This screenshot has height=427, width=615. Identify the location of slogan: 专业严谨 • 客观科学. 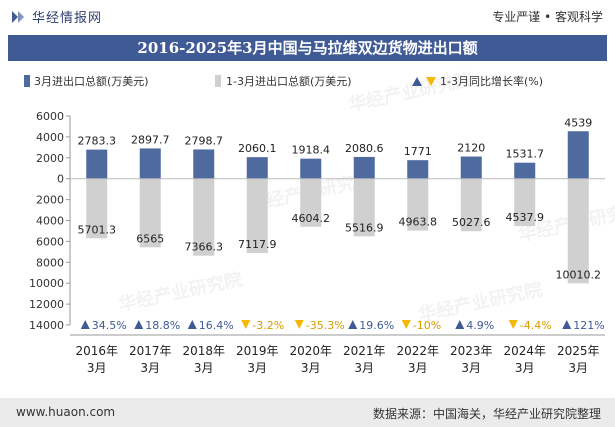
(547, 17).